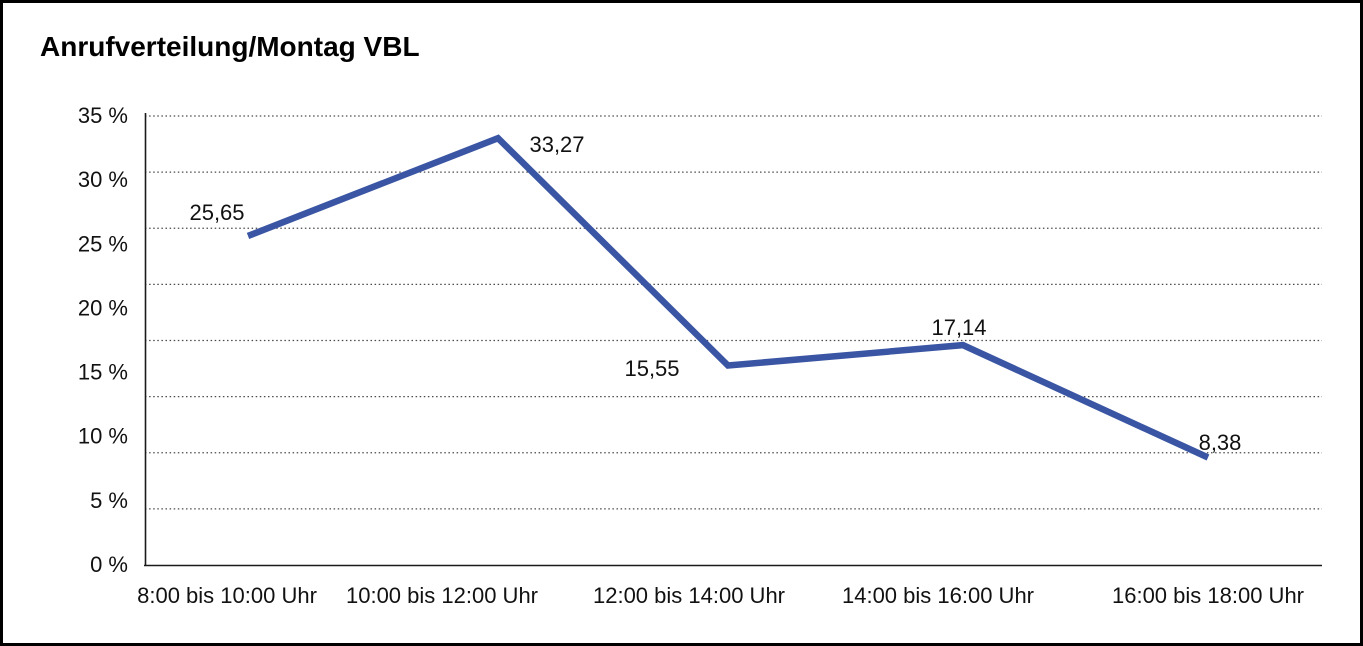 Image resolution: width=1363 pixels, height=646 pixels. What do you see at coordinates (103, 179) in the screenshot?
I see `y-tick-label: 30 %` at bounding box center [103, 179].